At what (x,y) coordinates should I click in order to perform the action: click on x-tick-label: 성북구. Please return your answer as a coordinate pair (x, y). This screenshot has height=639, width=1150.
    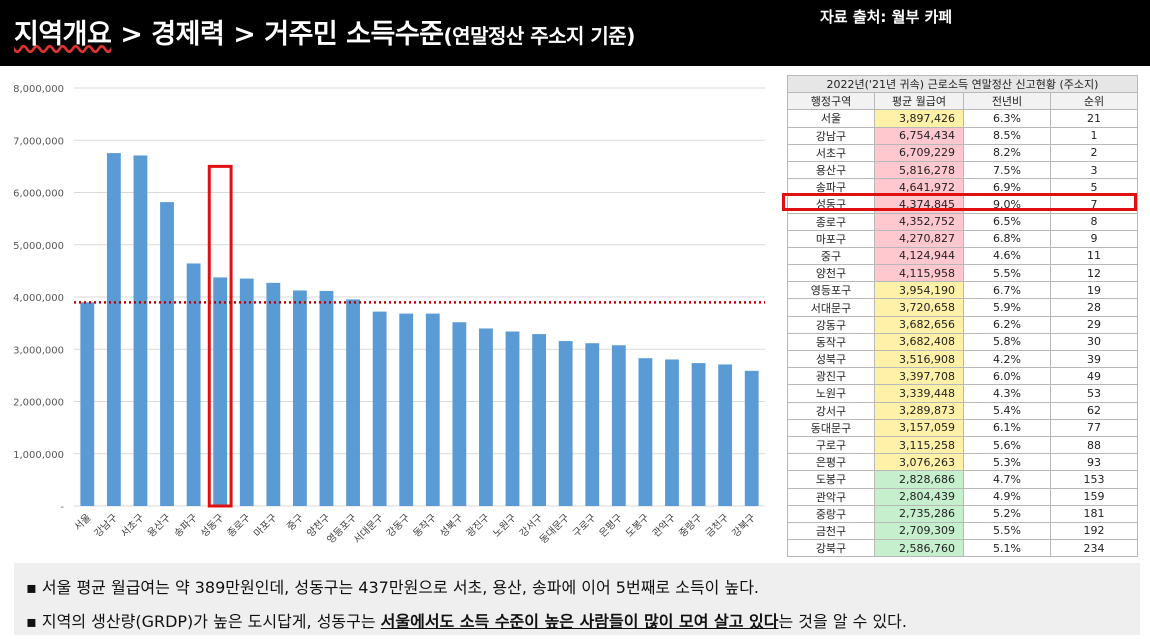
    Looking at the image, I should click on (451, 526).